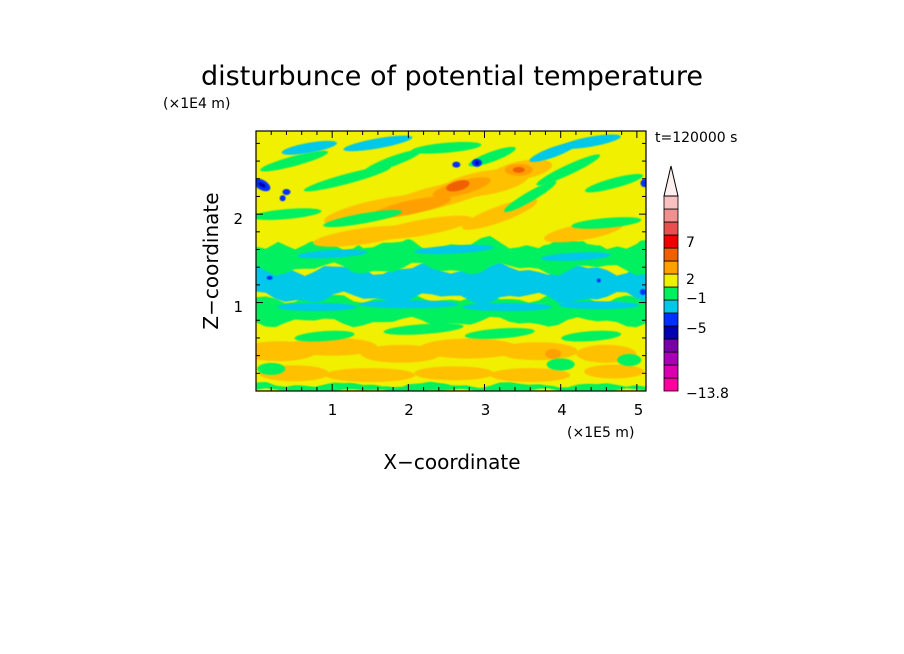  Describe the element at coordinates (707, 394) in the screenshot. I see `colorbar-label: −13.8` at that location.